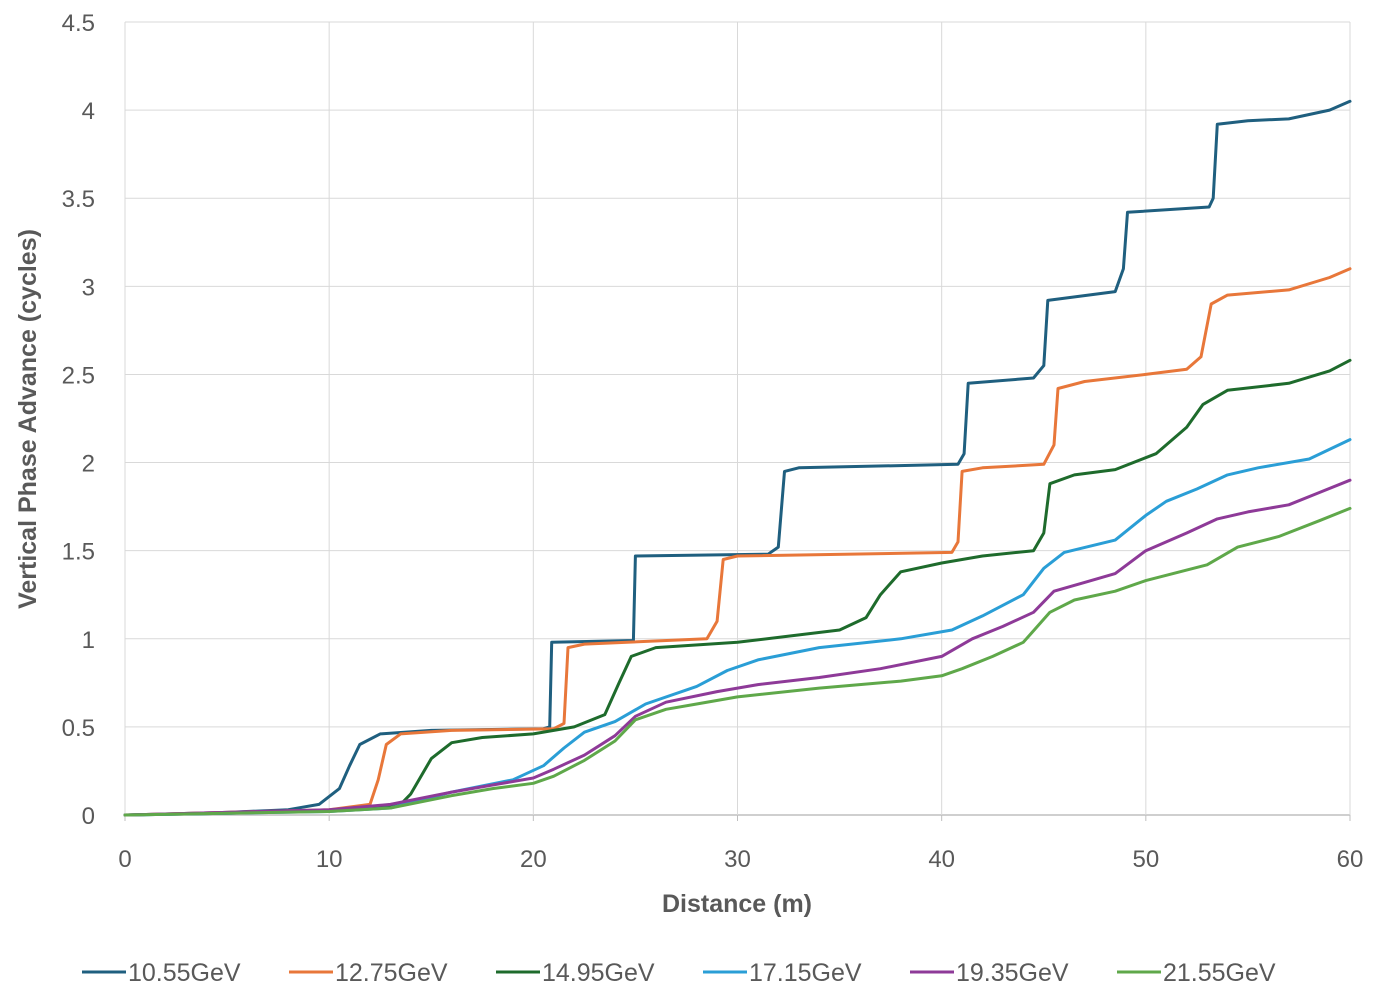 The width and height of the screenshot is (1378, 997). I want to click on y-tick-label: 1.5, so click(78, 552).